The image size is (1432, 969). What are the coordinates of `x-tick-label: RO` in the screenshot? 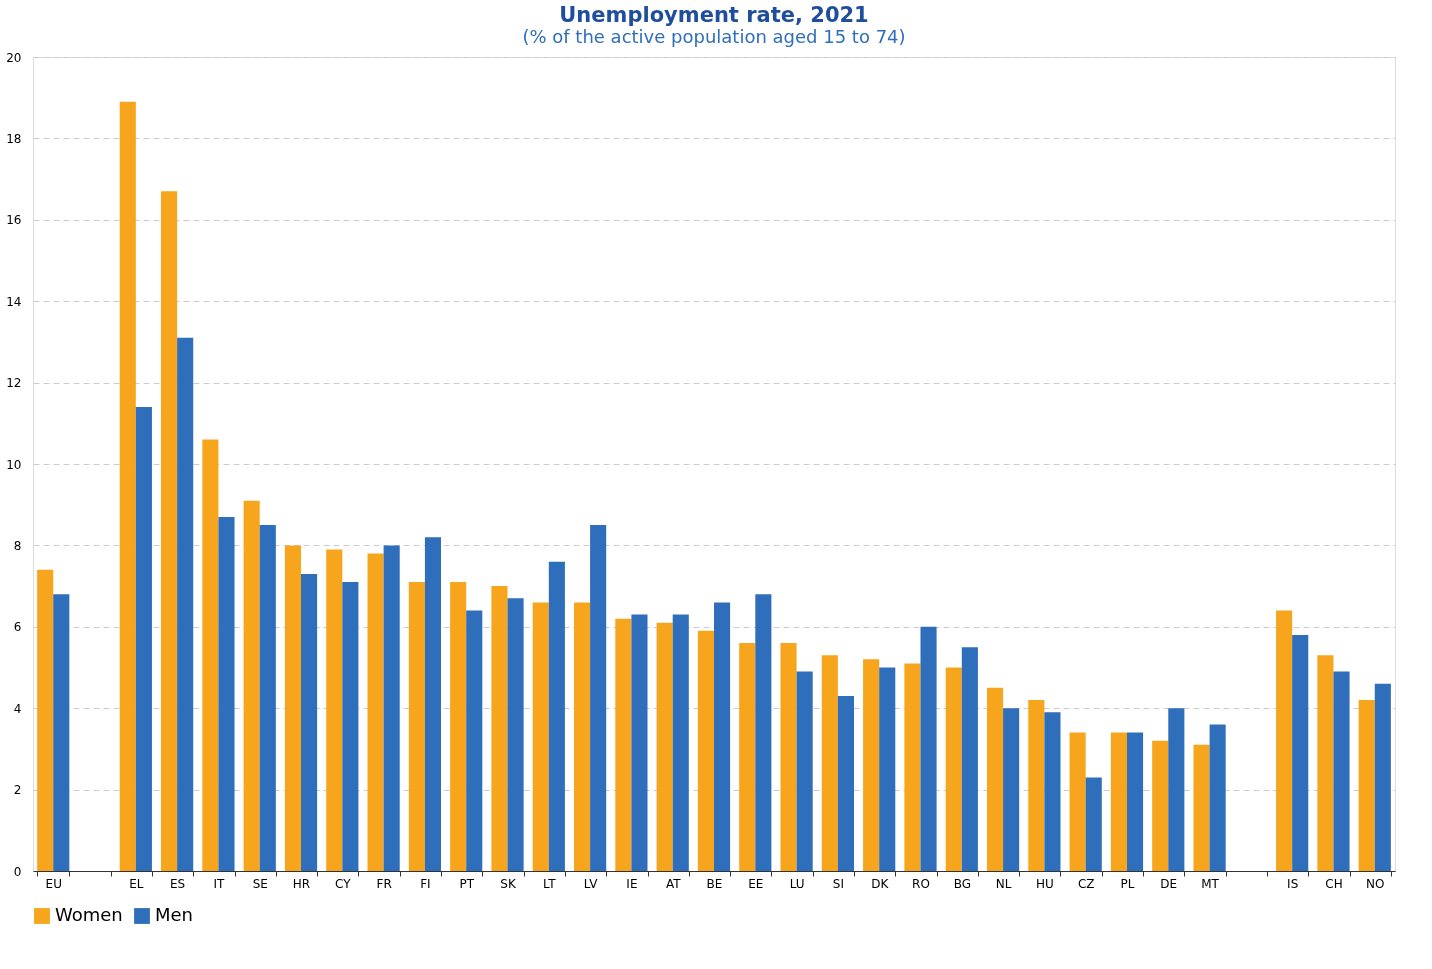 It's located at (921, 883).